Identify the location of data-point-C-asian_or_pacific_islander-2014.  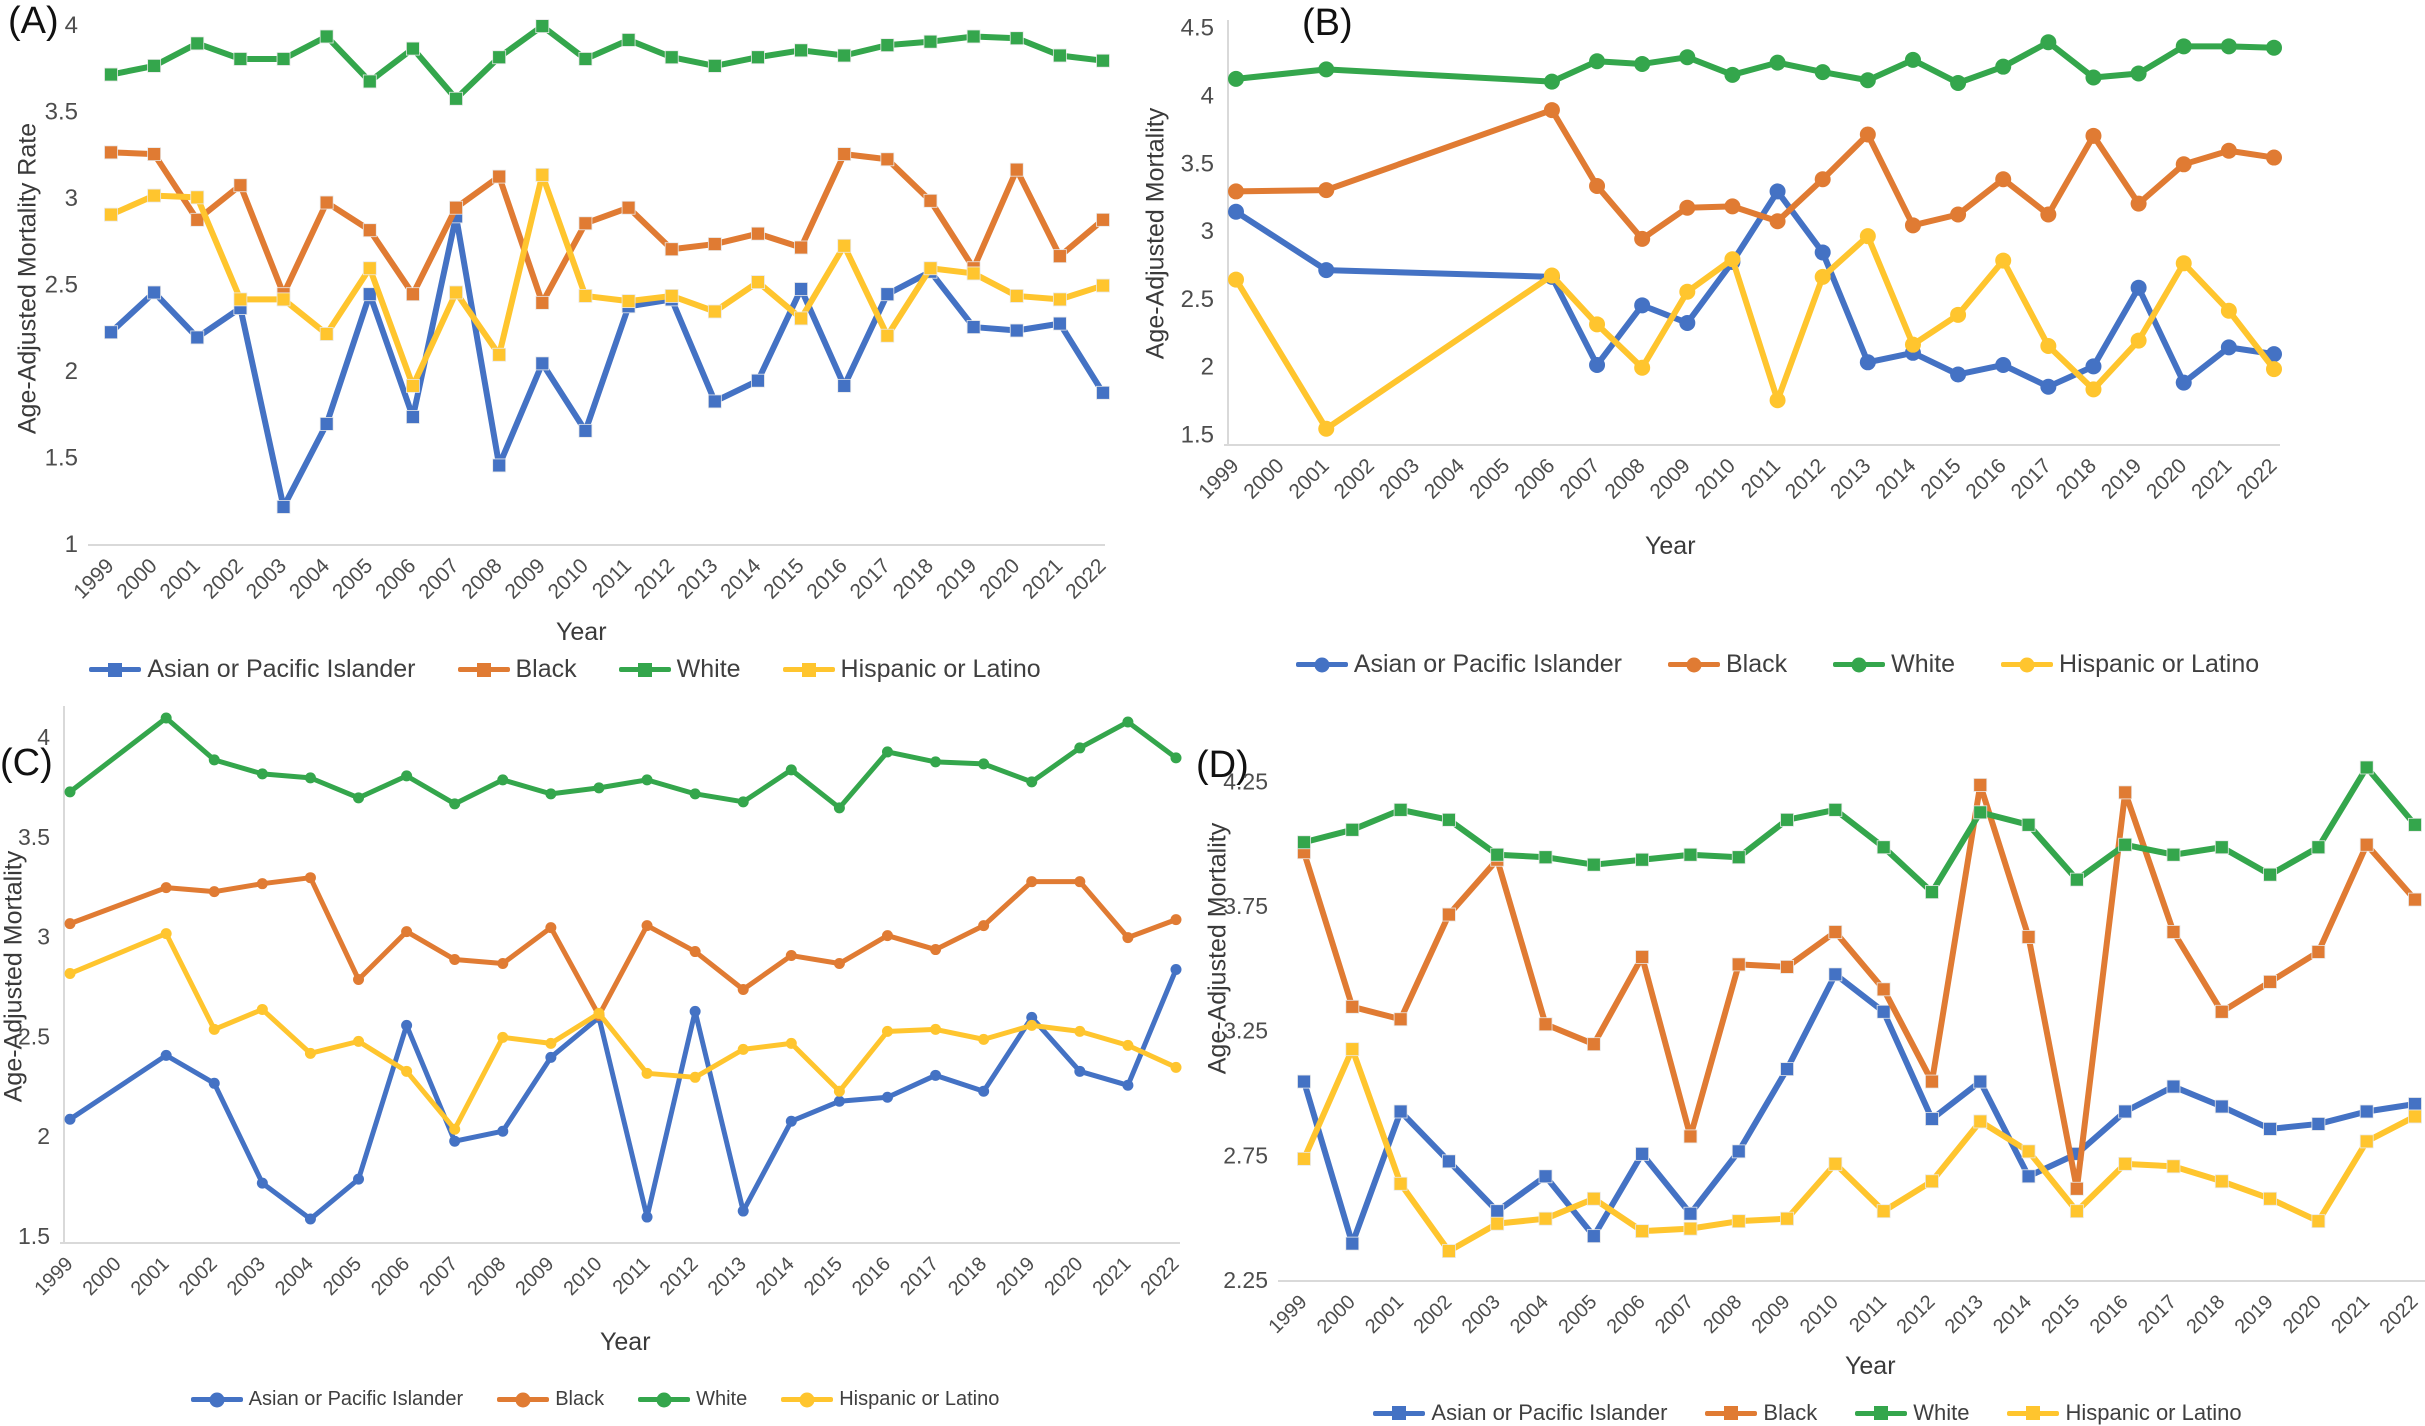
(791, 1121).